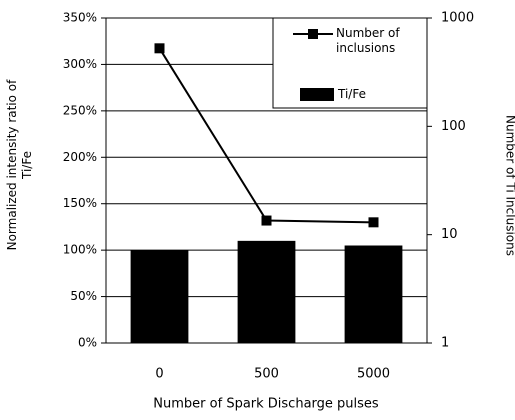 This screenshot has height=420, width=515. I want to click on y2-tick-label: 1, so click(445, 343).